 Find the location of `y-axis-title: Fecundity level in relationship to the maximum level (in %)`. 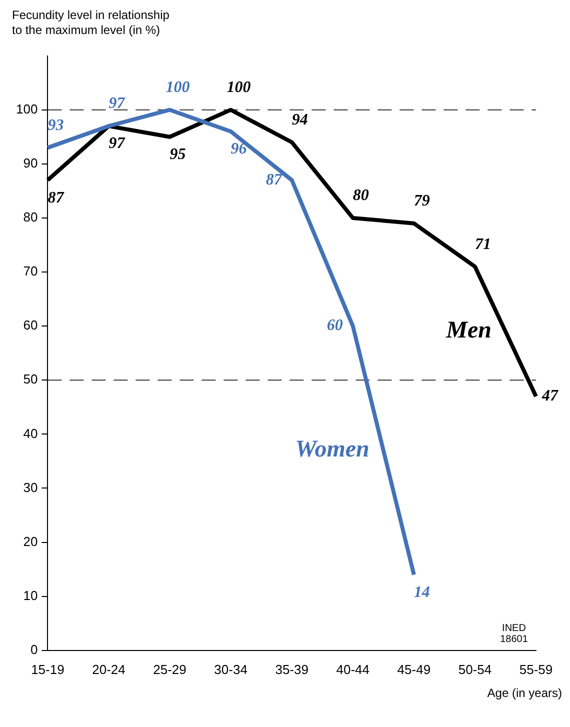

y-axis-title: Fecundity level in relationship to the maximum level (in %) is located at coordinates (91, 23).